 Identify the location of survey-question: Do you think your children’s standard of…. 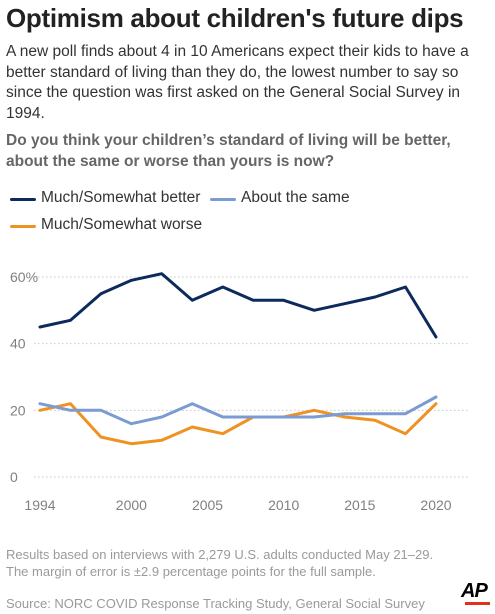
(228, 151).